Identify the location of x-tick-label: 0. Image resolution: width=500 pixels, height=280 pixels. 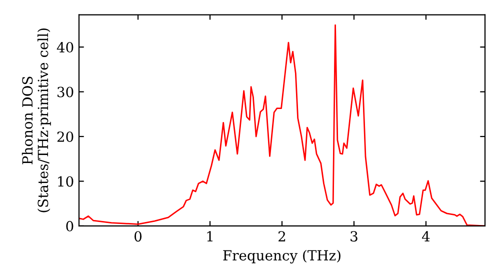
(138, 236).